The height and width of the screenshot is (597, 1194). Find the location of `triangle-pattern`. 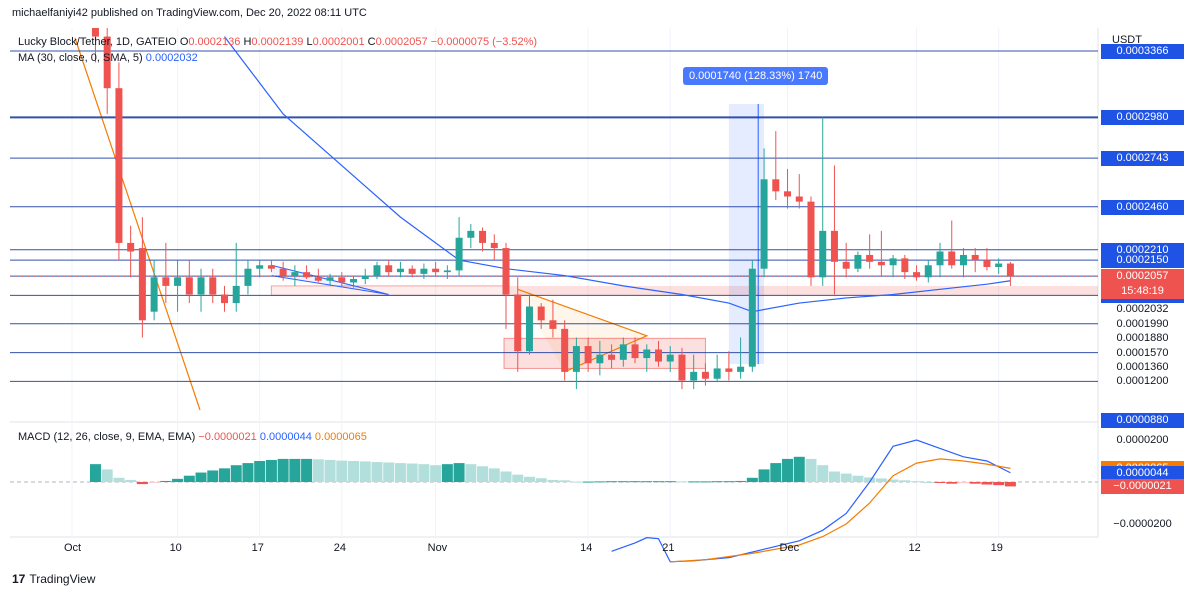

triangle-pattern is located at coordinates (583, 330).